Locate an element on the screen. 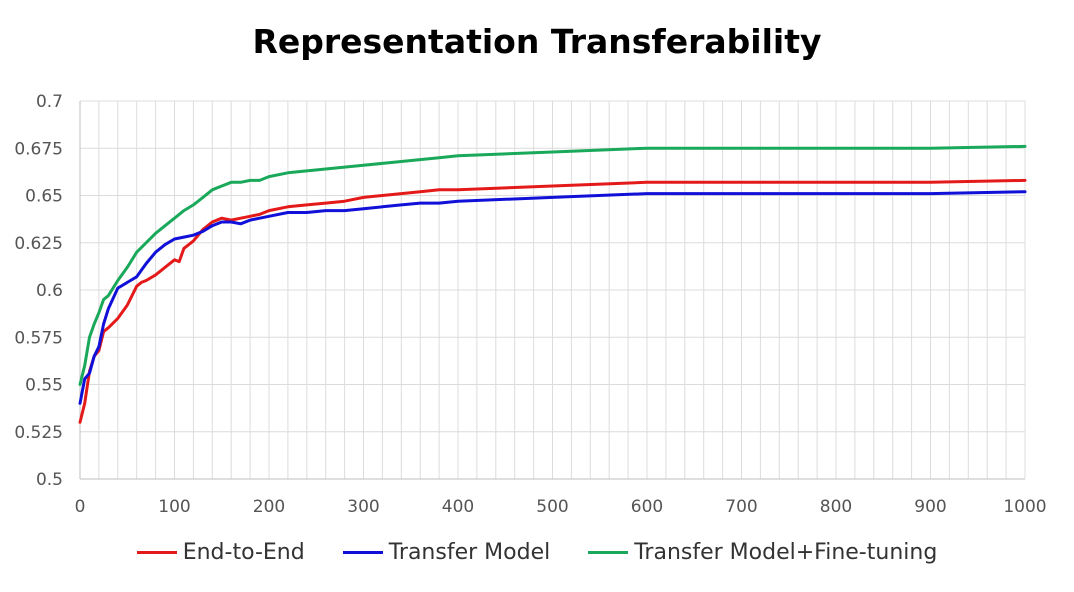 The width and height of the screenshot is (1074, 592). x-tick-label: 0 is located at coordinates (80, 507).